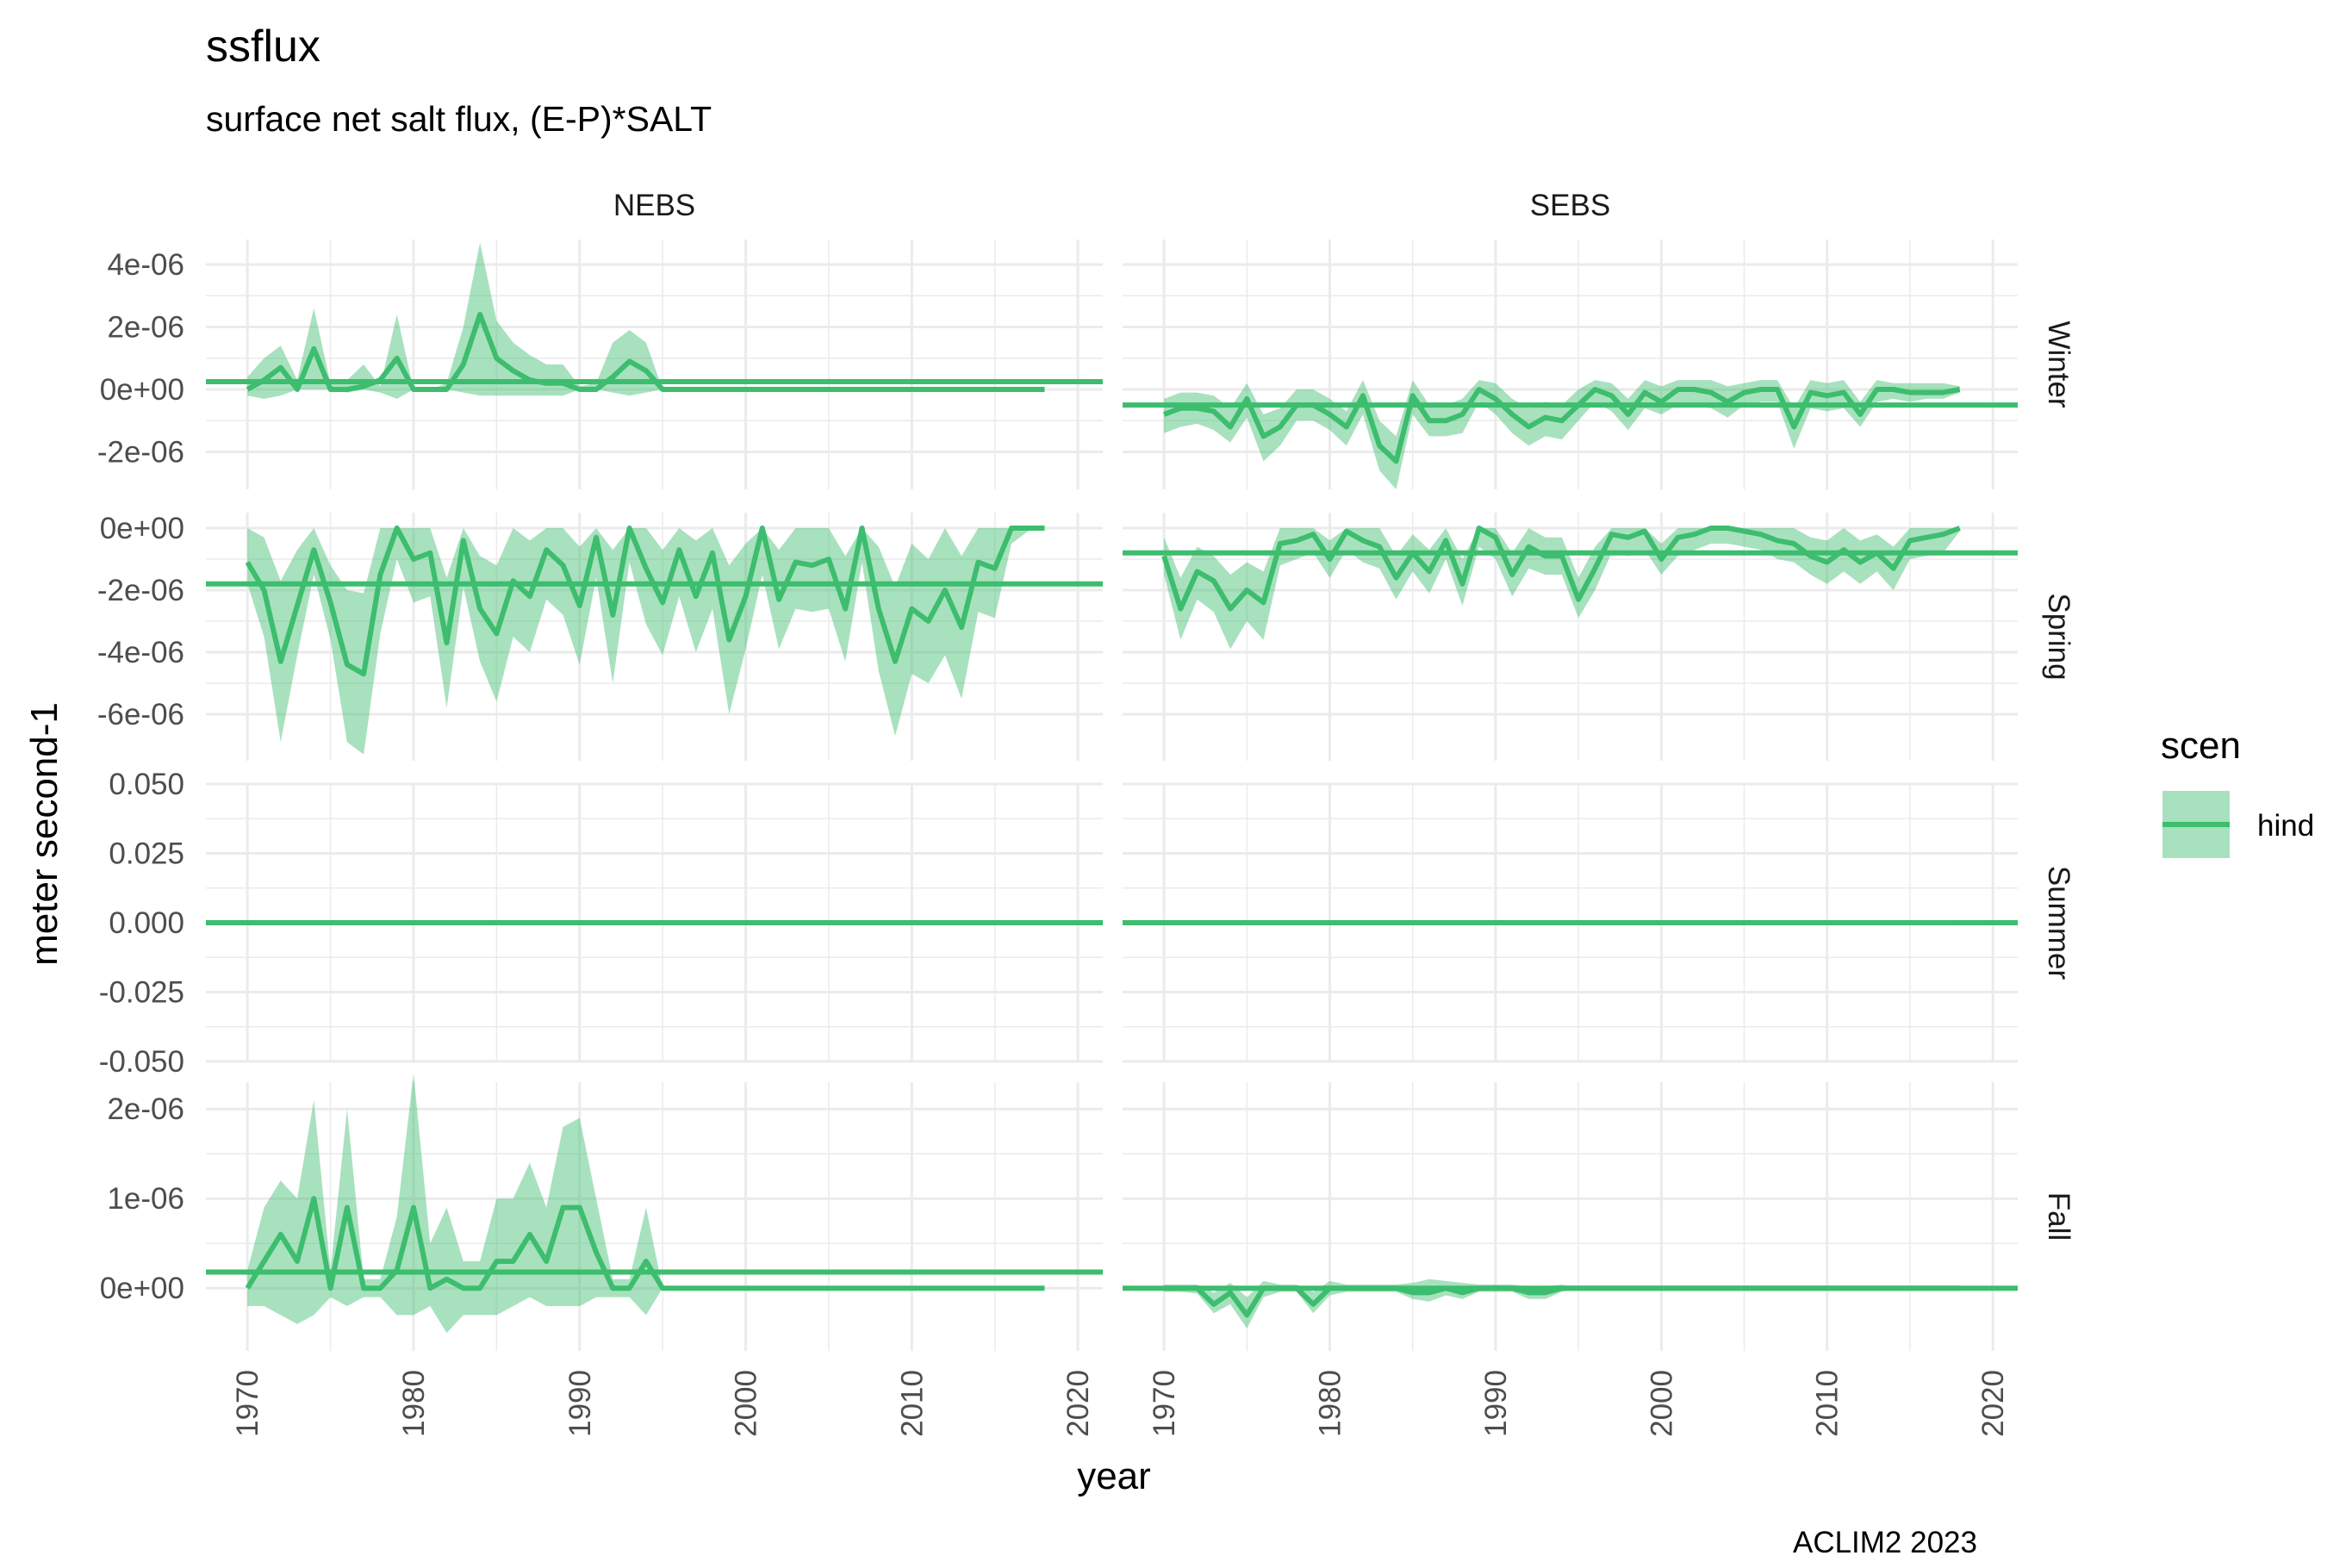 Image resolution: width=2352 pixels, height=1568 pixels. I want to click on panel-sebs-spring, so click(1571, 588).